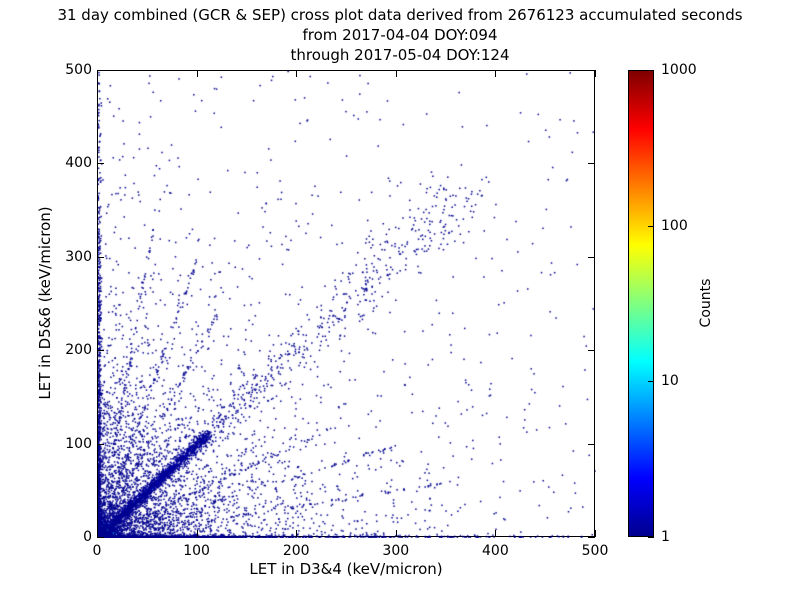  What do you see at coordinates (674, 225) in the screenshot?
I see `colorbar-tick-label: 100` at bounding box center [674, 225].